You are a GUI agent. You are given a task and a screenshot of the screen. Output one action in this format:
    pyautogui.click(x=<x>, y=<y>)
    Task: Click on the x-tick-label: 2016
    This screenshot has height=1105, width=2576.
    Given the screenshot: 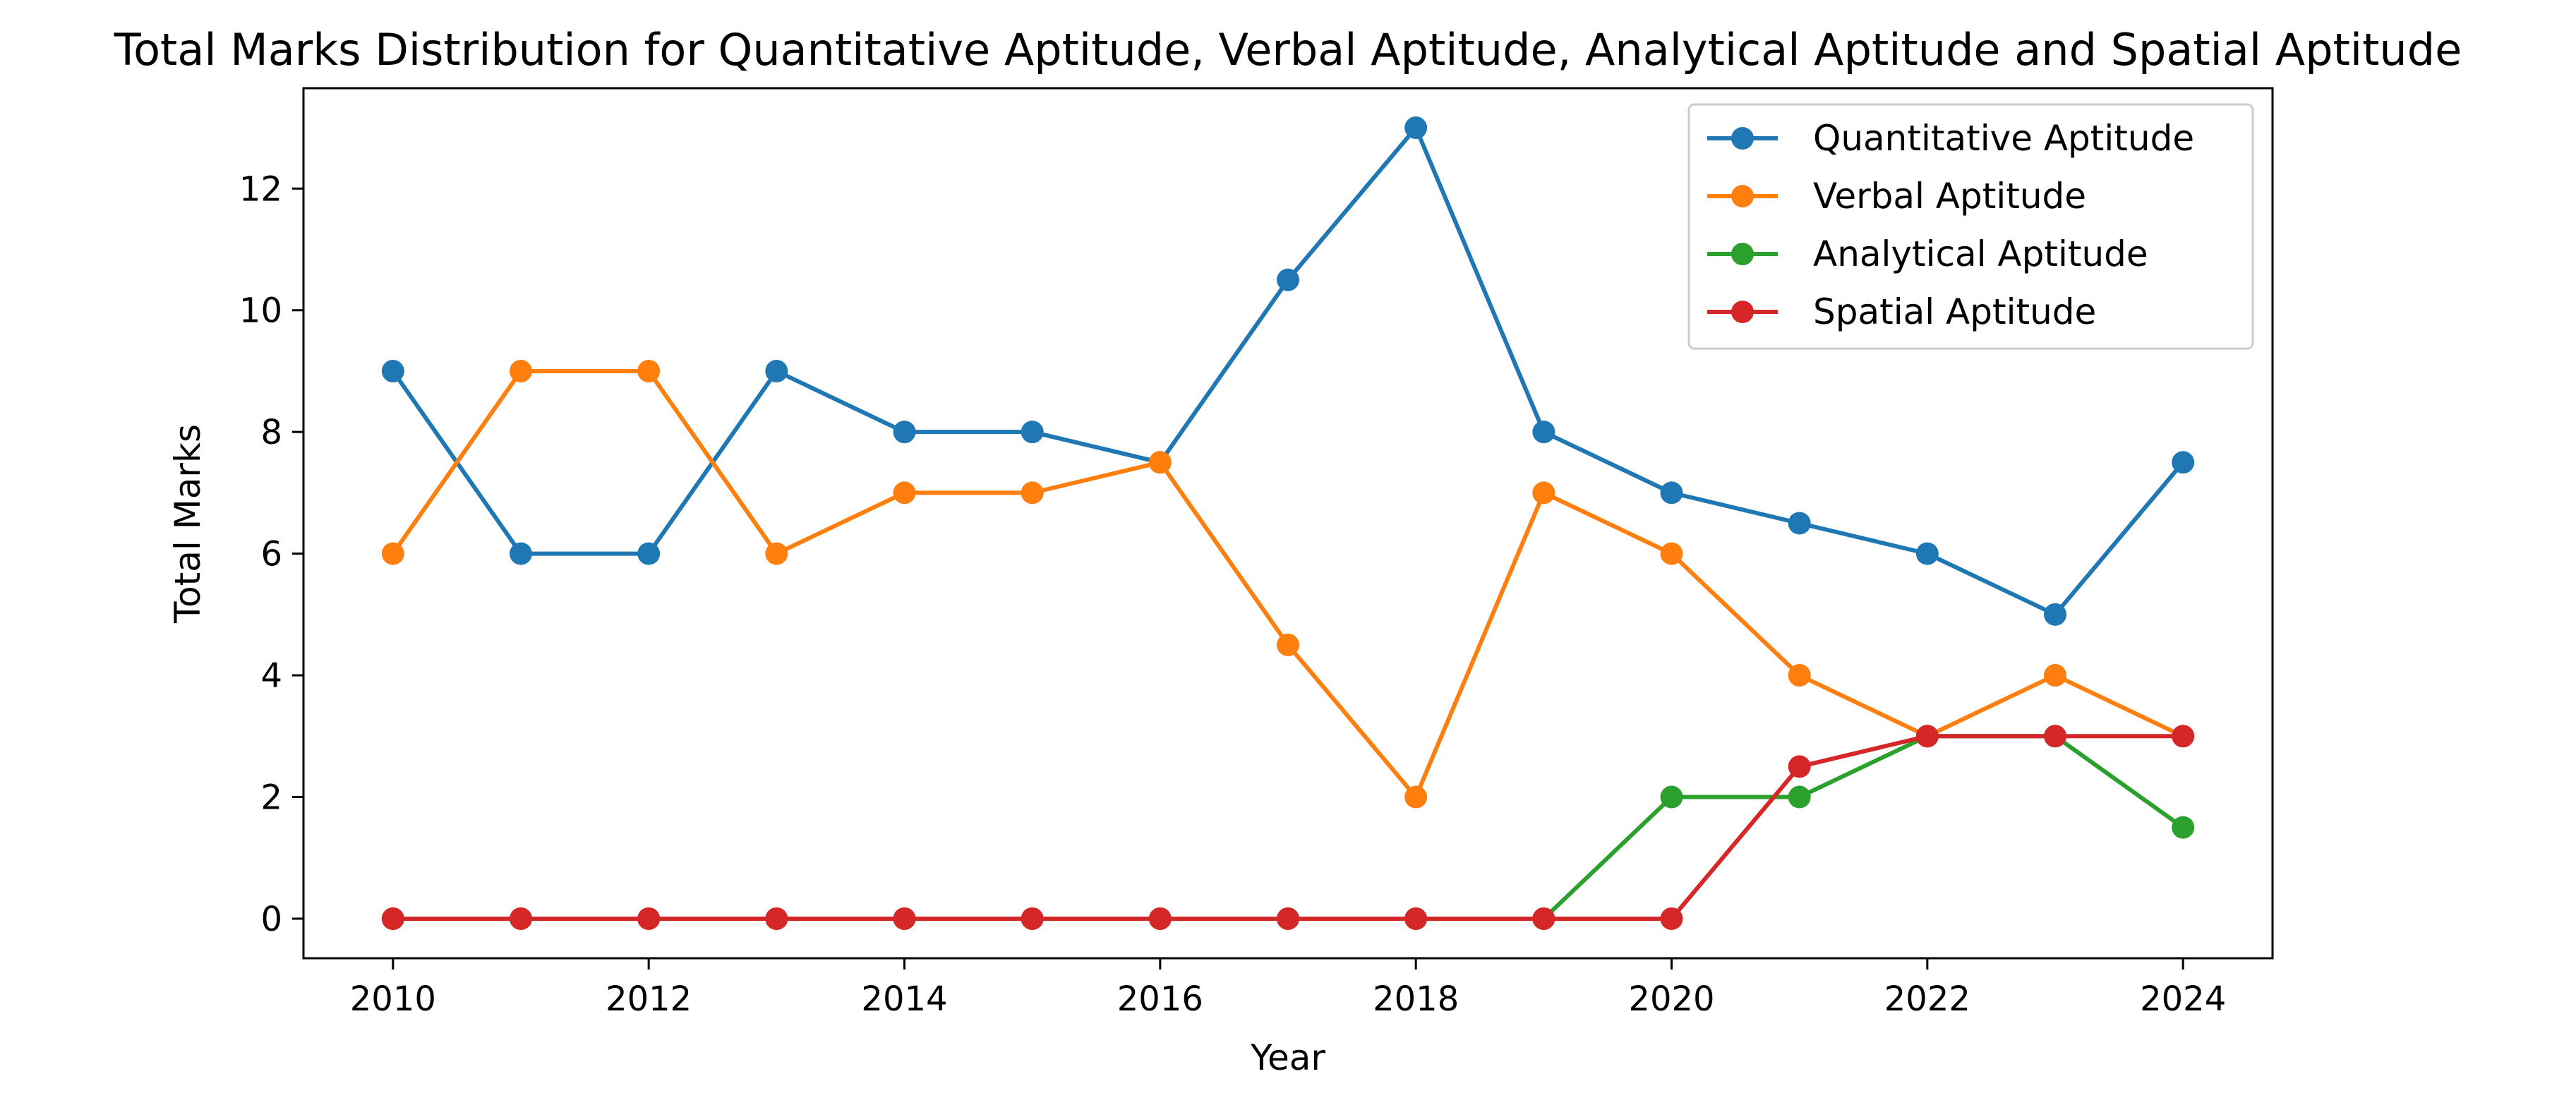 What is the action you would take?
    pyautogui.click(x=1160, y=999)
    